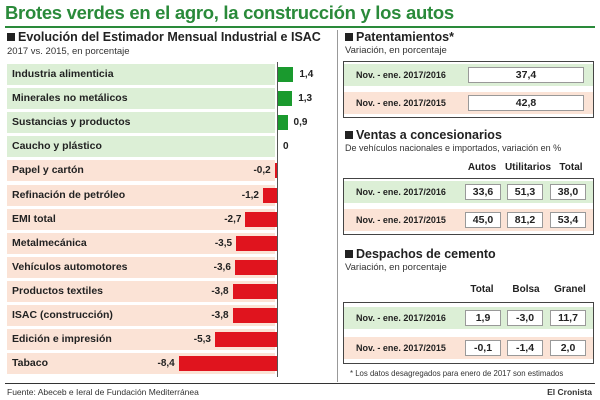  Describe the element at coordinates (300, 27) in the screenshot. I see `title-rule` at that location.